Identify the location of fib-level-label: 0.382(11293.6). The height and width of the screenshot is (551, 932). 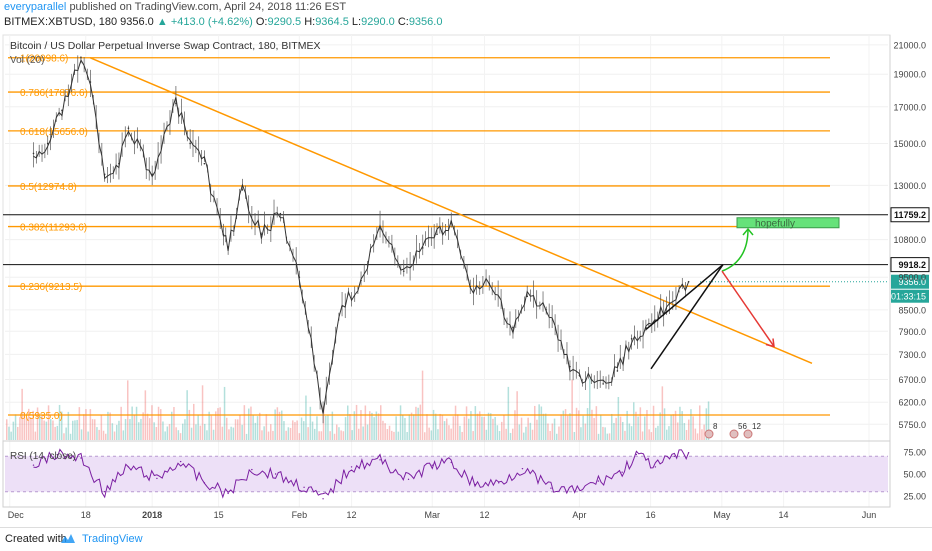
(53, 228).